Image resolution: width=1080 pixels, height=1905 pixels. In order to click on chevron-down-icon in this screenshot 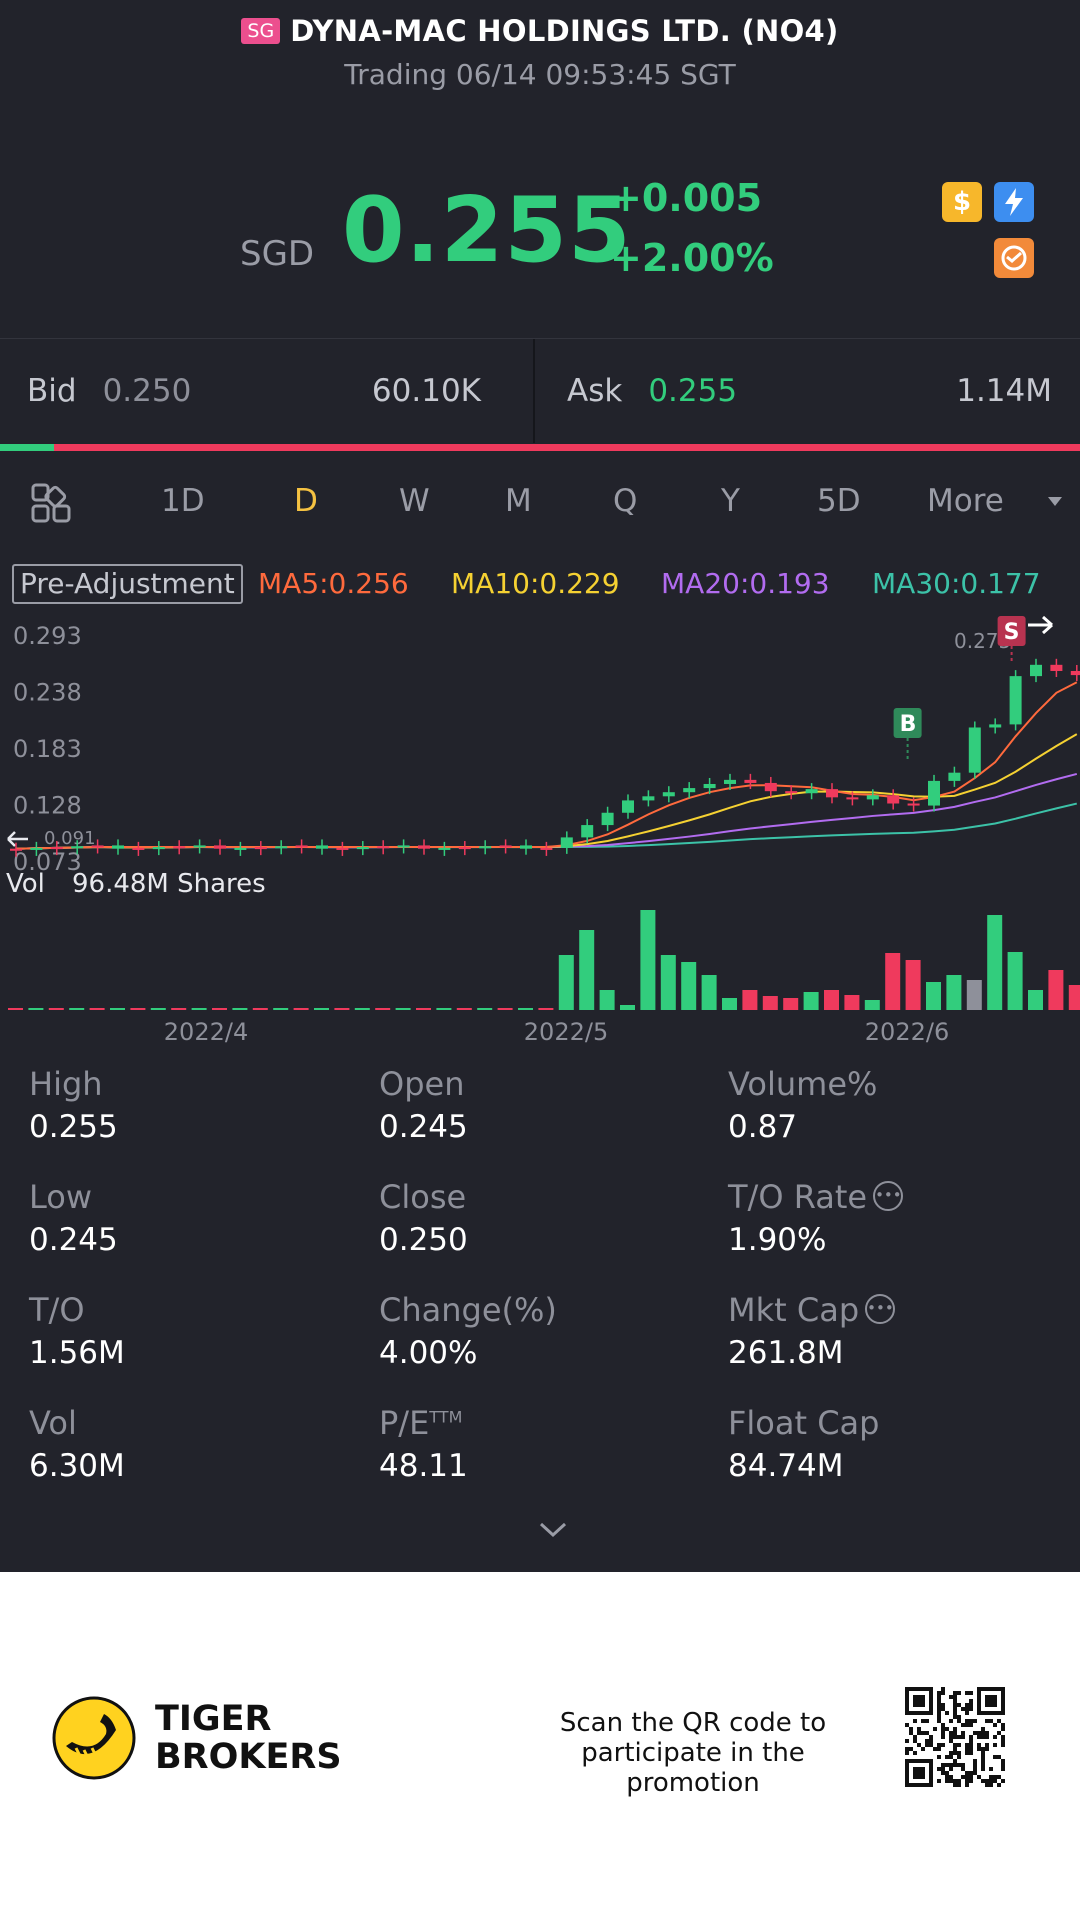, I will do `click(553, 1530)`.